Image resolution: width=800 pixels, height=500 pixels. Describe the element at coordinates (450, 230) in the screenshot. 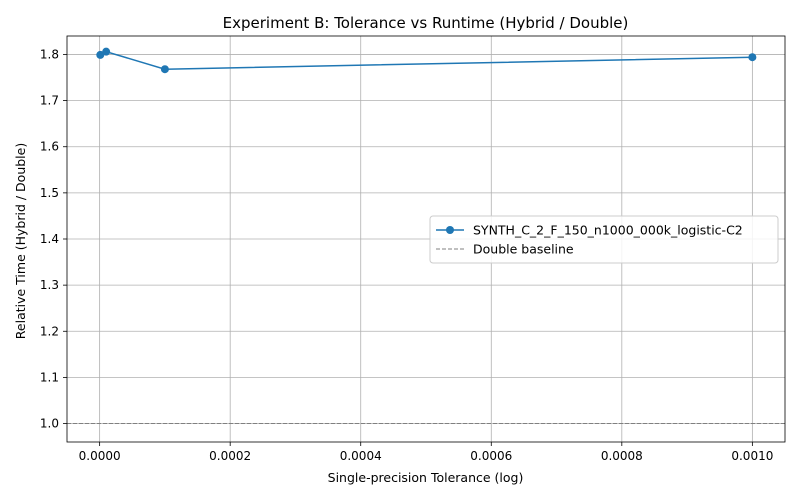

I see `legend-series-marker` at that location.